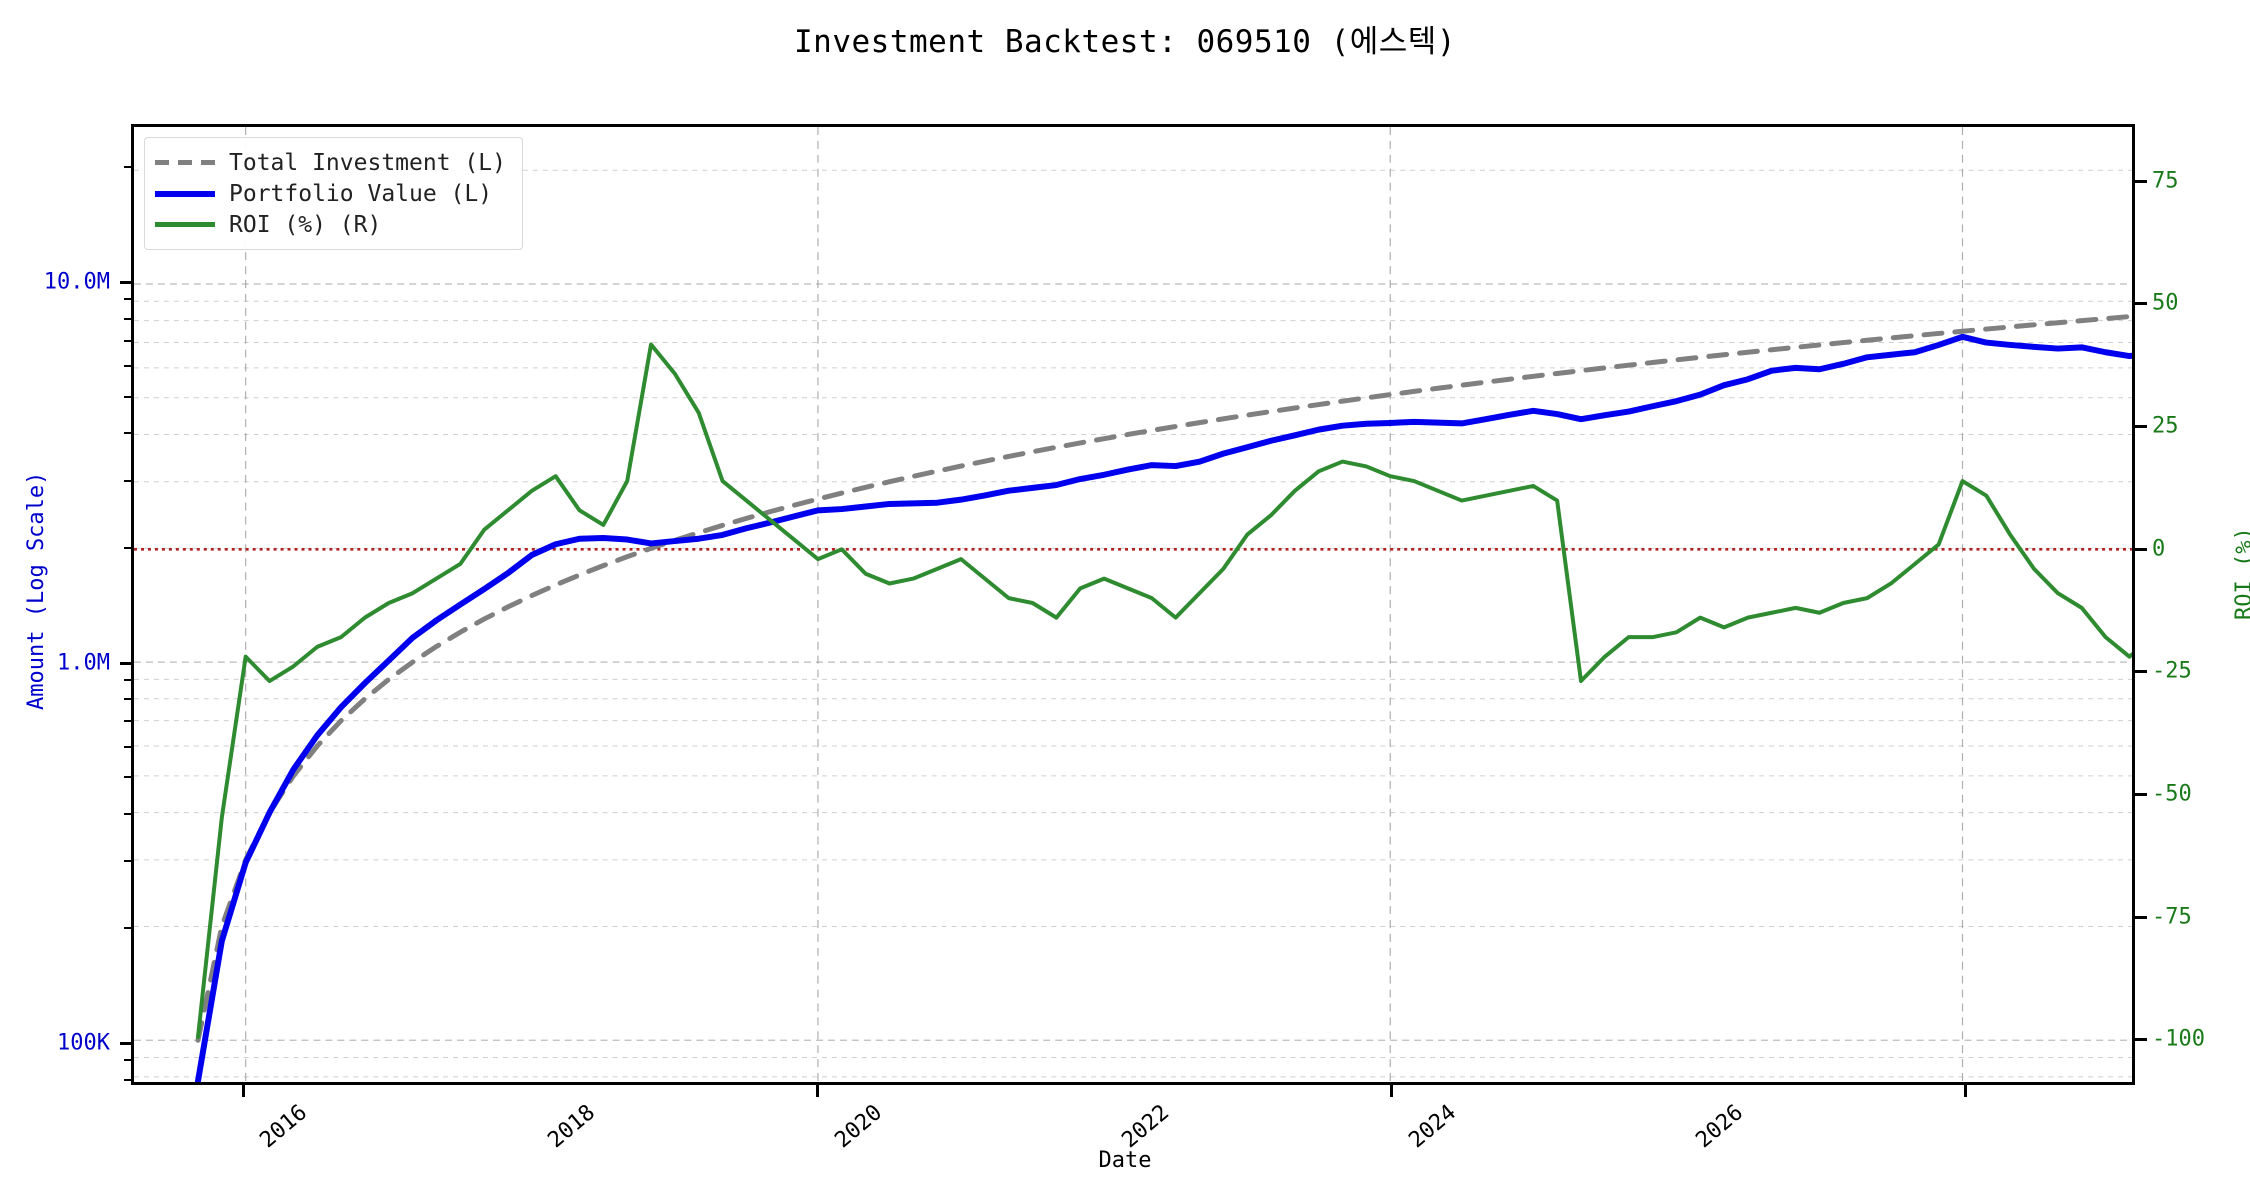 The width and height of the screenshot is (2250, 1200). Describe the element at coordinates (1433, 1127) in the screenshot. I see `x-tick-2024: 2024` at that location.